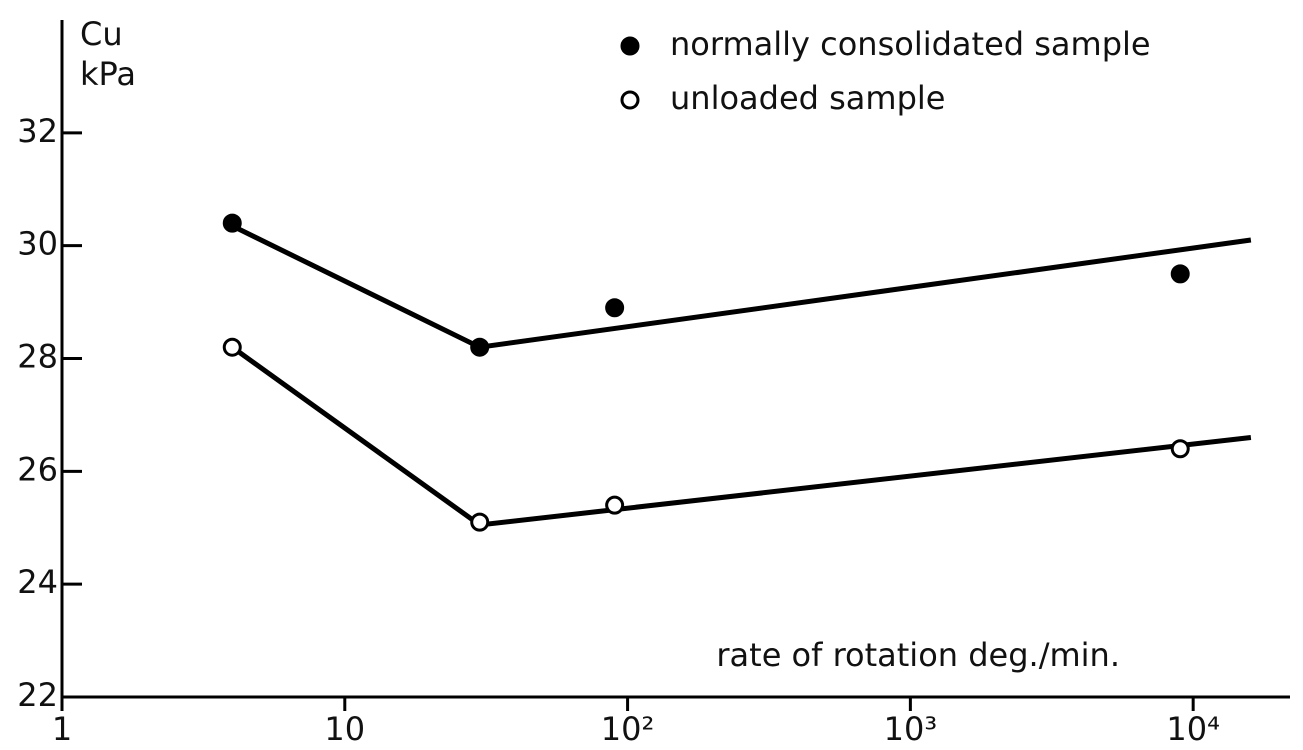  What do you see at coordinates (37, 695) in the screenshot?
I see `y-tick-label: 22` at bounding box center [37, 695].